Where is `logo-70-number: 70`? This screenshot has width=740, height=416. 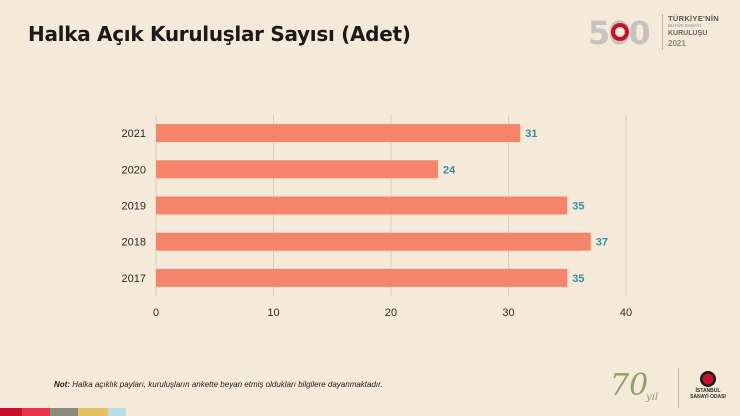
logo-70-number: 70 is located at coordinates (629, 385).